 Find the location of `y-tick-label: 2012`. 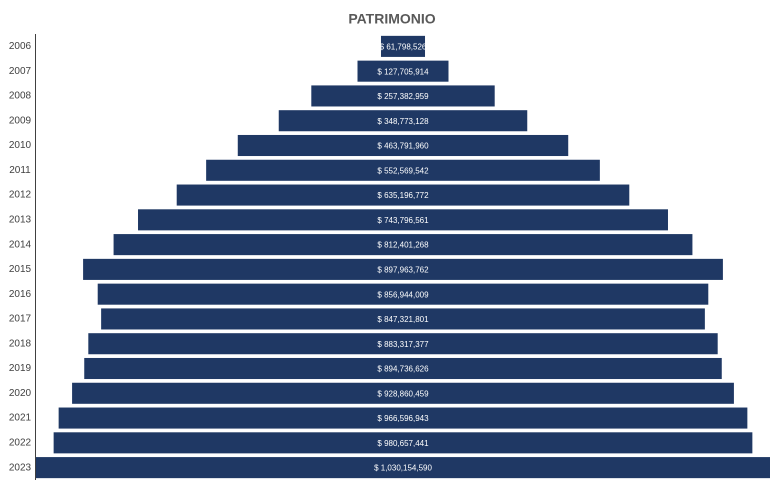

y-tick-label: 2012 is located at coordinates (20, 195).